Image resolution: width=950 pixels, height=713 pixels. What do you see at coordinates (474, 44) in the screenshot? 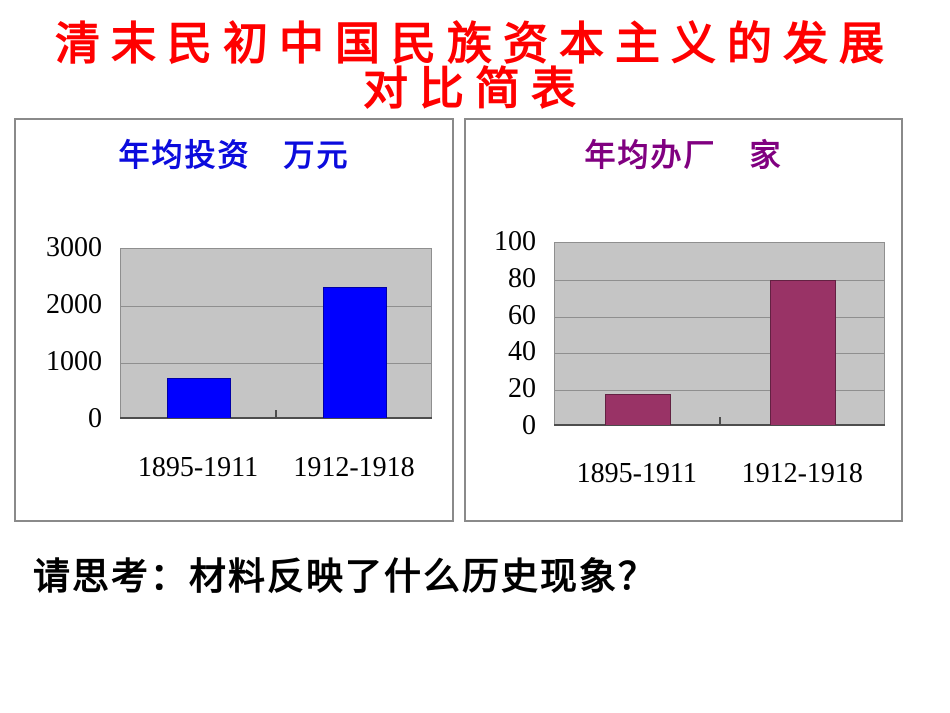
I see `slide-title-line1: 清末民初中国民族资本主义的发展` at bounding box center [474, 44].